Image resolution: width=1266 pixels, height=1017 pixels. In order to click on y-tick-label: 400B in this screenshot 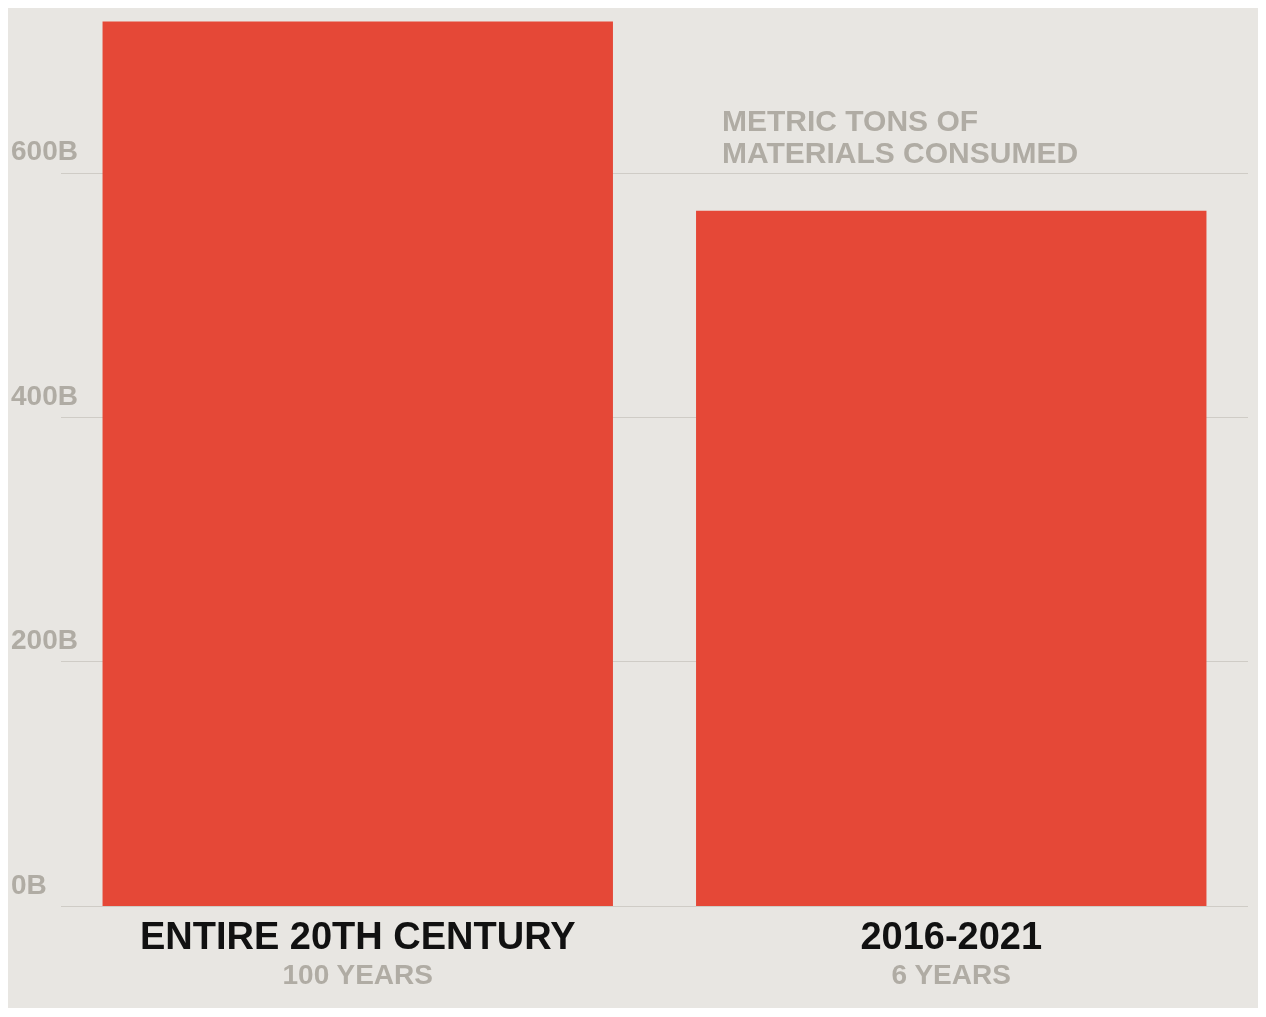, I will do `click(44, 395)`.